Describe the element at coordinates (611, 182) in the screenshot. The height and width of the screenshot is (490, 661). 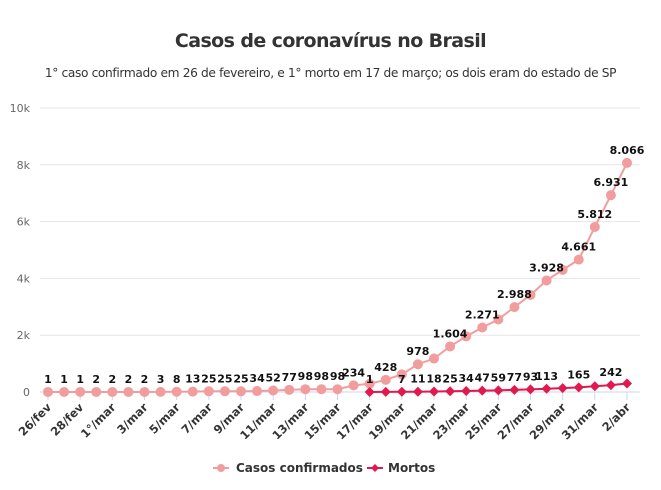
I see `data-label: 6.931` at that location.